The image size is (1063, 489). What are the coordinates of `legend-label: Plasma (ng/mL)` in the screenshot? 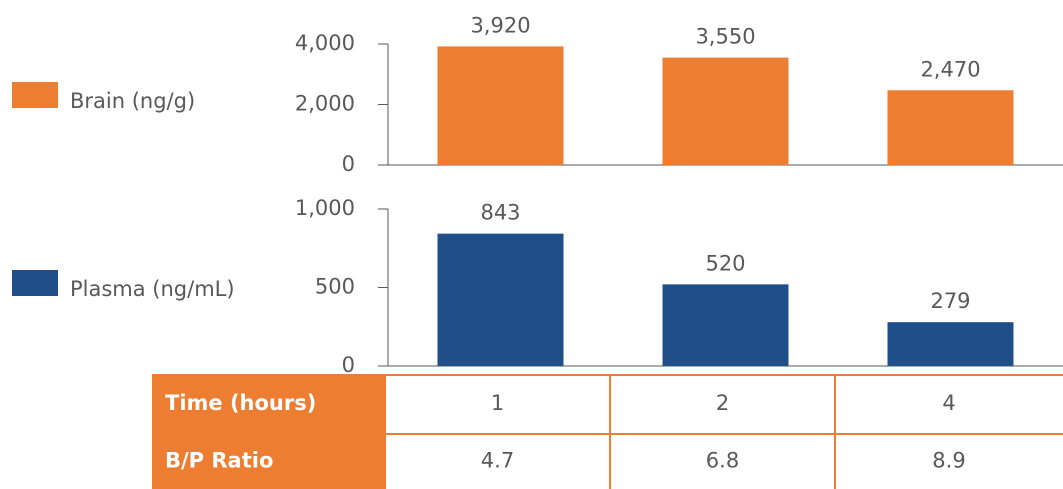 It's located at (152, 289).